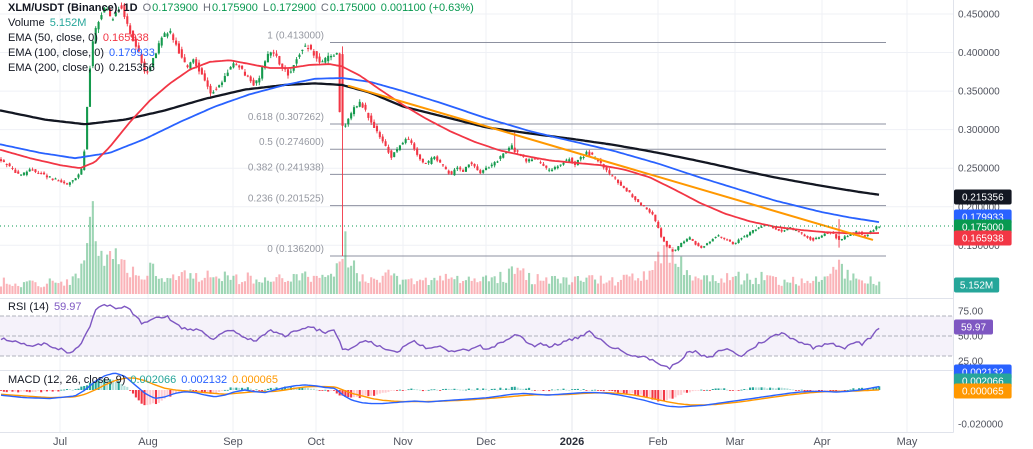  Describe the element at coordinates (970, 362) in the screenshot. I see `rsi-tick-label: 25.00` at that location.